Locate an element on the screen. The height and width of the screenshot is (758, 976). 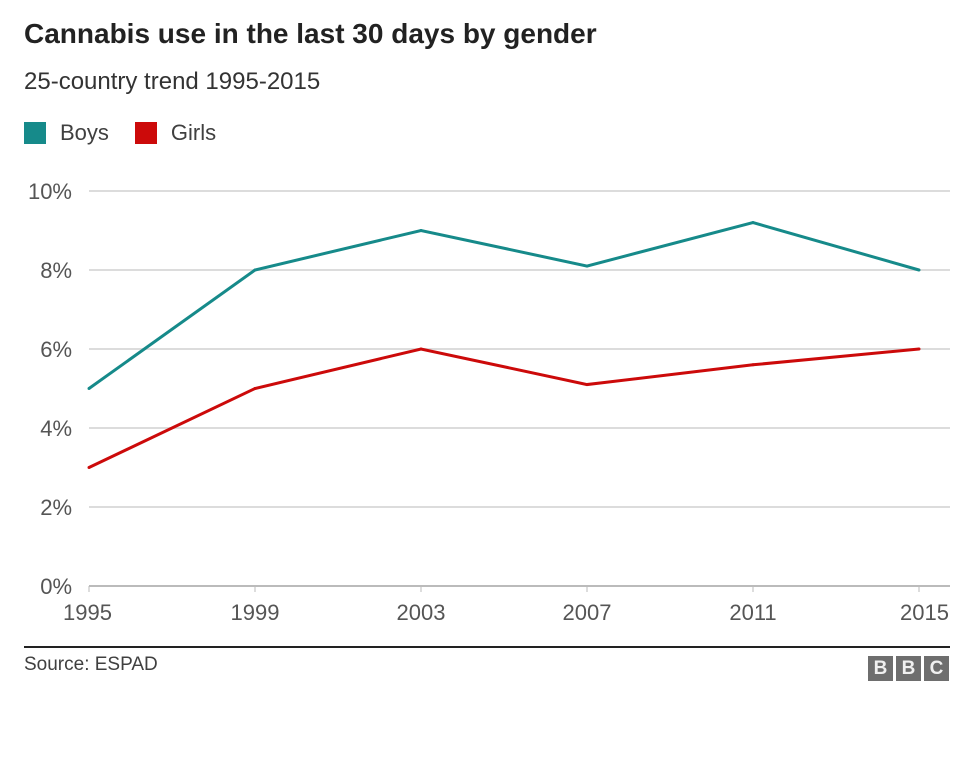
x-tick-label: 1999 is located at coordinates (255, 612).